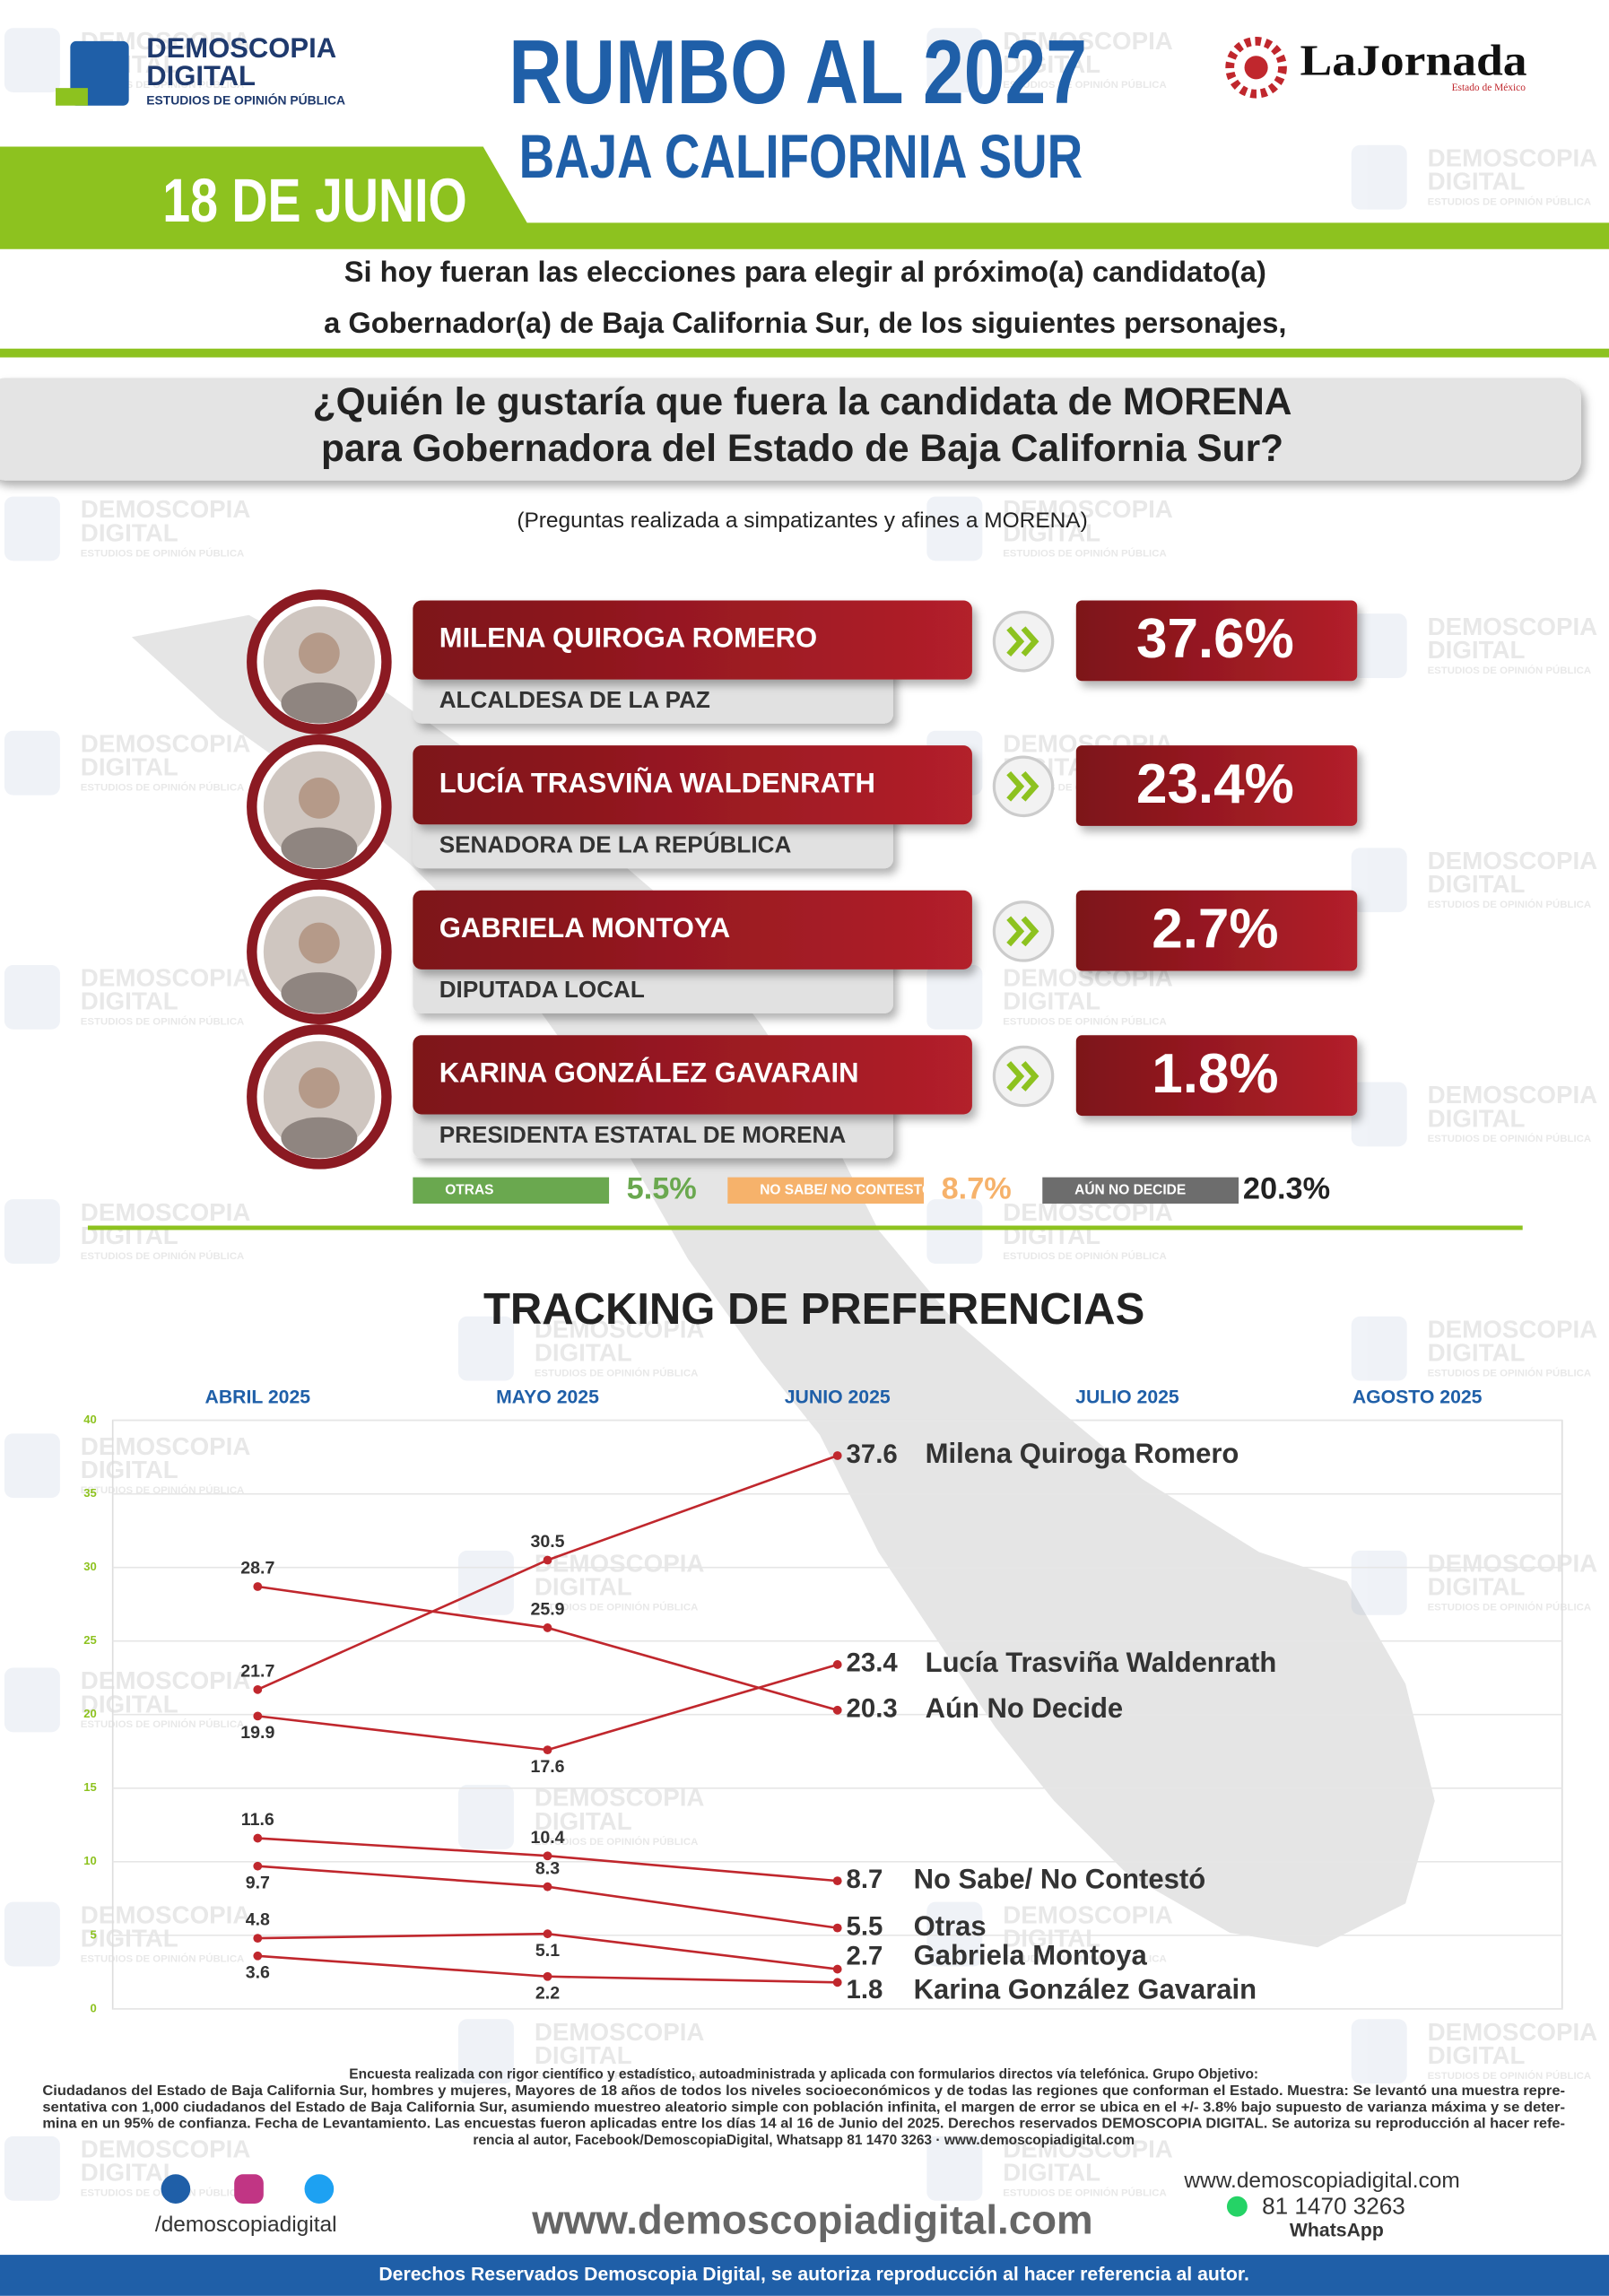  Describe the element at coordinates (201, 75) in the screenshot. I see `brand2: DIGITAL` at that location.